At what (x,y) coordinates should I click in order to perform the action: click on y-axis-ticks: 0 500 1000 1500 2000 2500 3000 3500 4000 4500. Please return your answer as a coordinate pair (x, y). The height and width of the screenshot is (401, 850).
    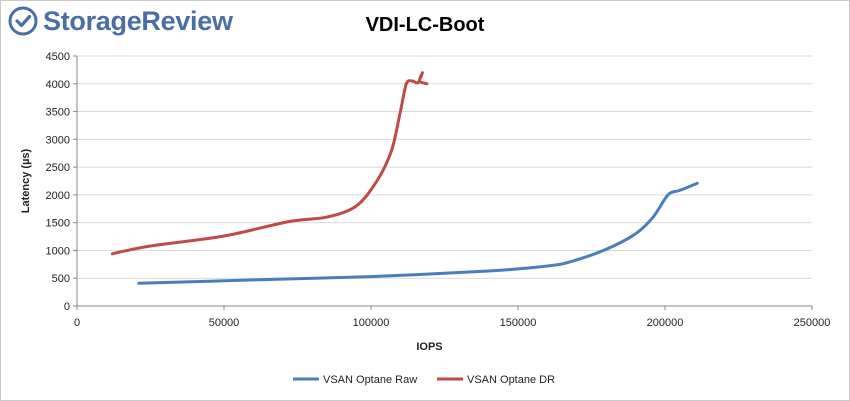
    Looking at the image, I should click on (58, 182).